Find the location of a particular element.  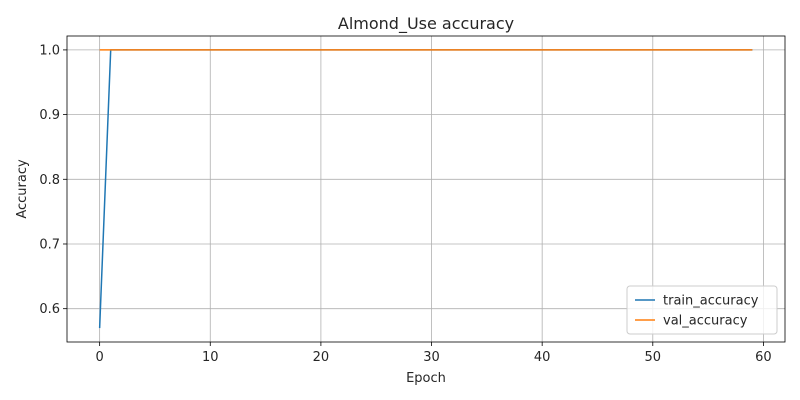

y-tick-label: 0.7 is located at coordinates (49, 244).